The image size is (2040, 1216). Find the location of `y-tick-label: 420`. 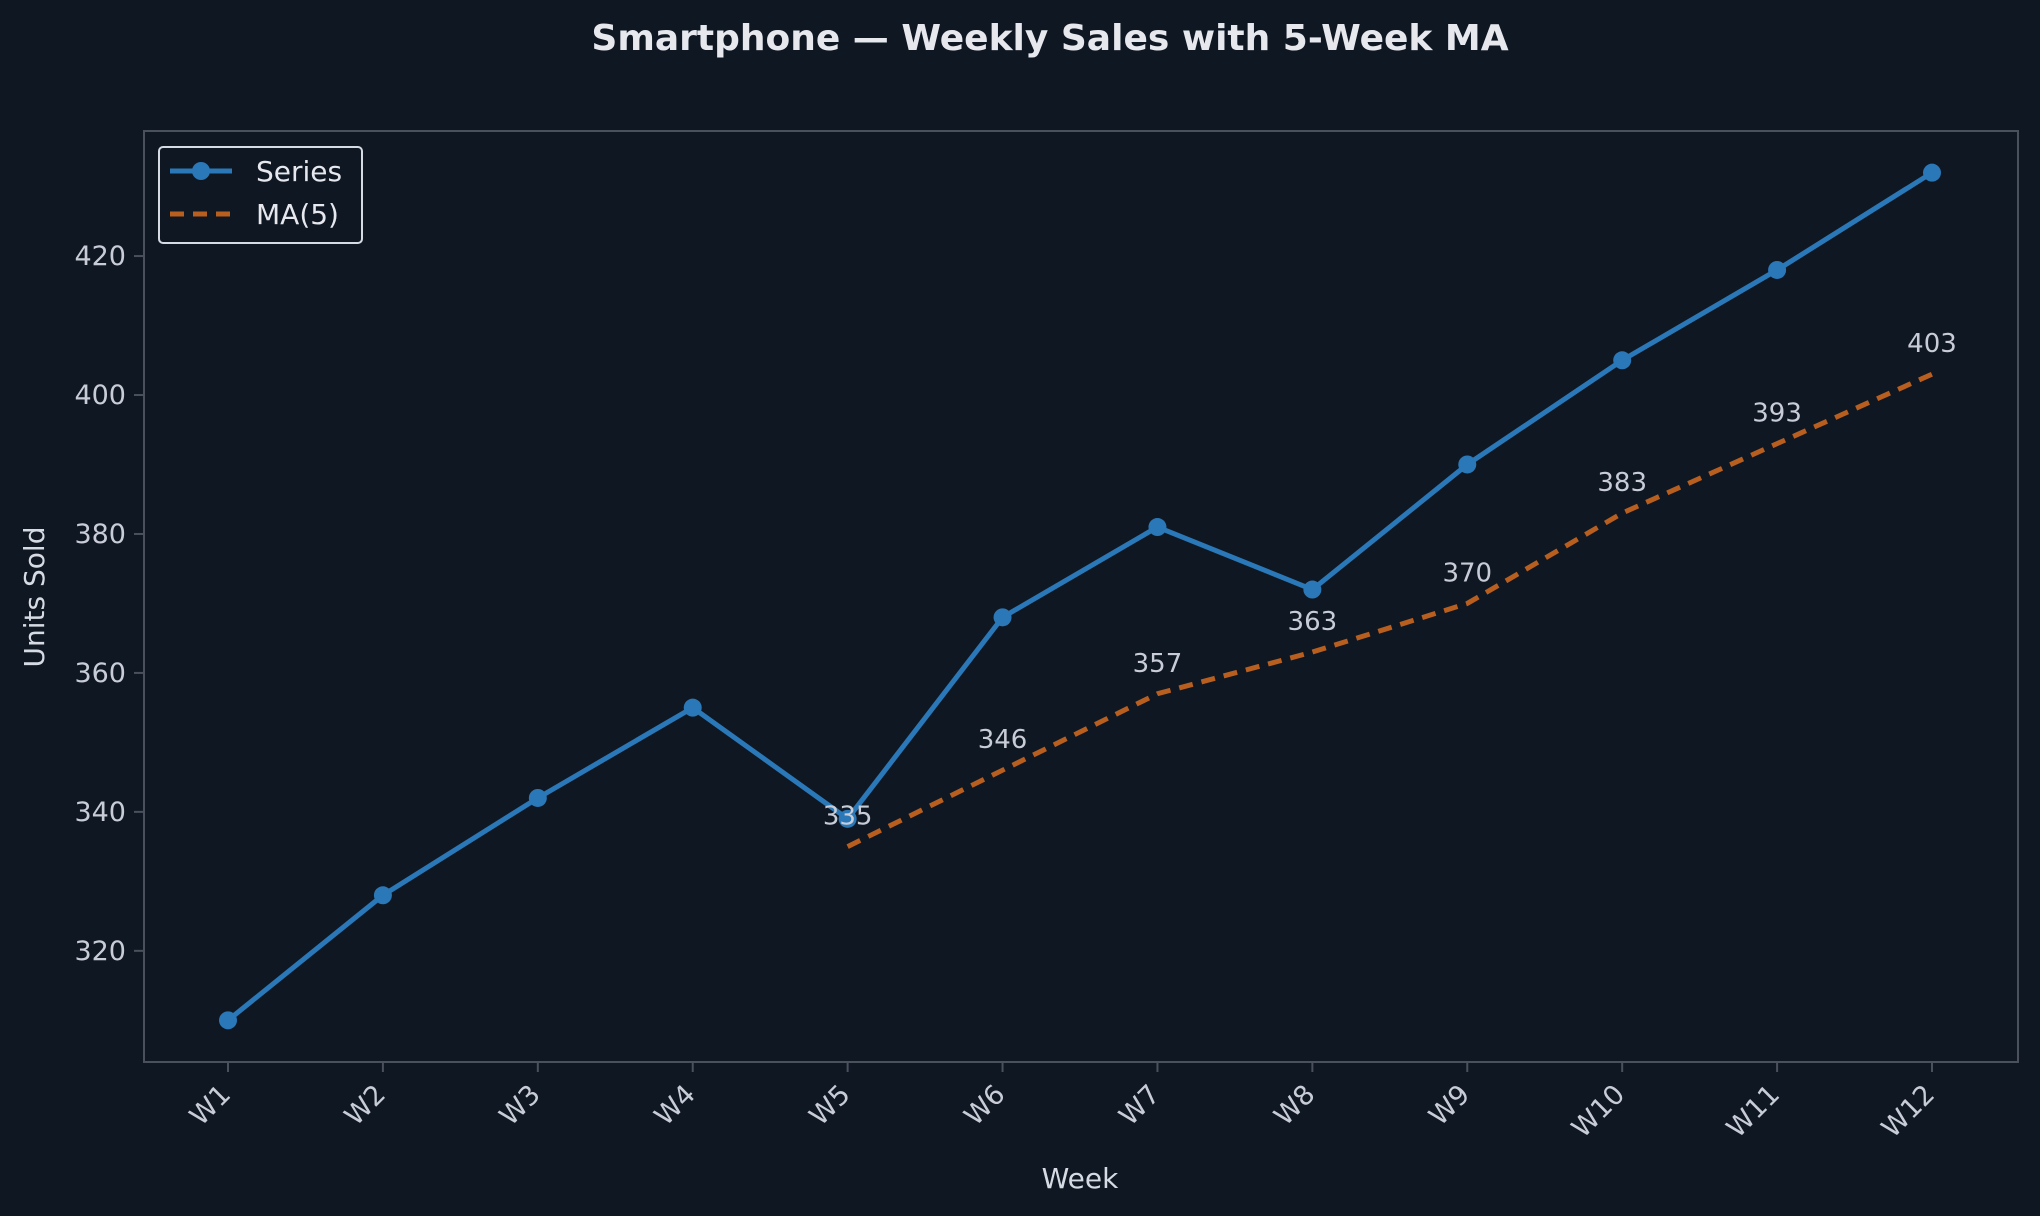

y-tick-label: 420 is located at coordinates (100, 256).